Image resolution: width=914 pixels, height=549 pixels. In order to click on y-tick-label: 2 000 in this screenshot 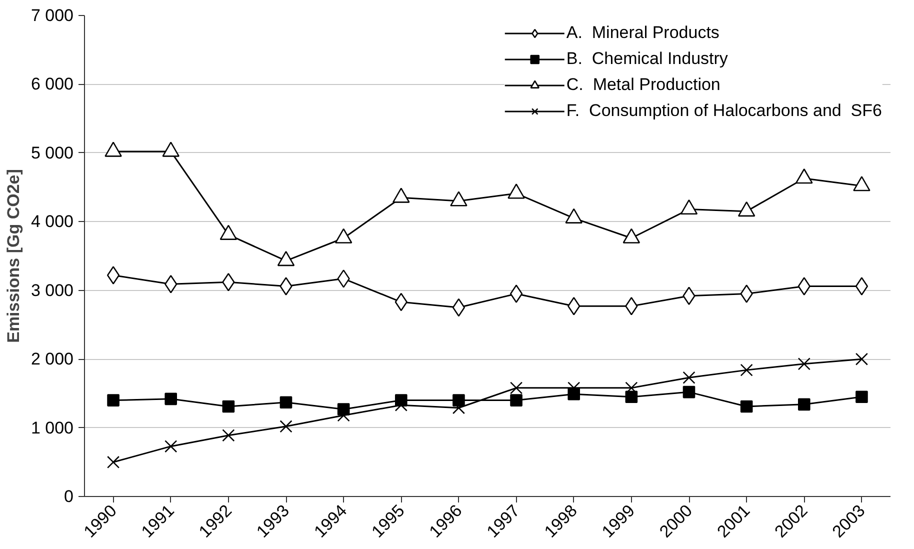, I will do `click(52, 359)`.